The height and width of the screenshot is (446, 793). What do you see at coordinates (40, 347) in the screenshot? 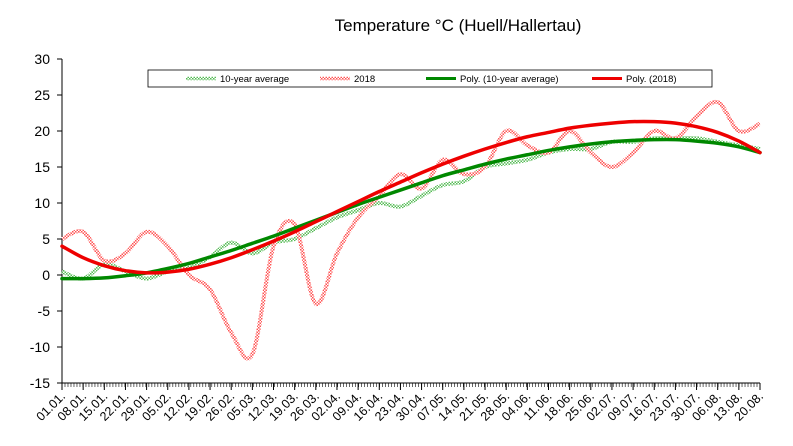
I see `y-tick-label: -10` at bounding box center [40, 347].